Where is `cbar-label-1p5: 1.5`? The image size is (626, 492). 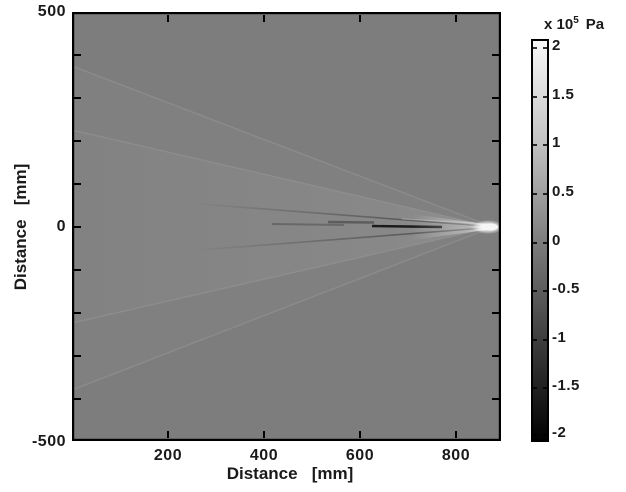 cbar-label-1p5: 1.5 is located at coordinates (563, 94).